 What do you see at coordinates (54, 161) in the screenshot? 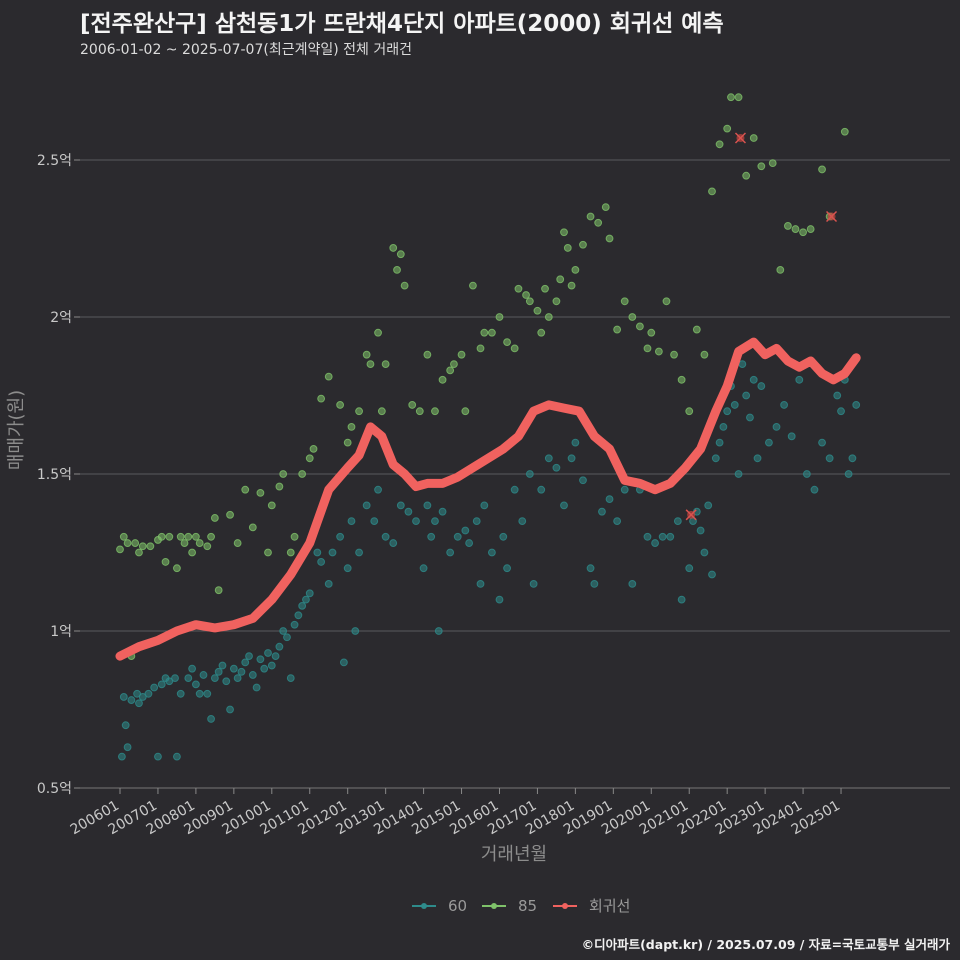
I see `y-tick-label: 2.5억` at bounding box center [54, 161].